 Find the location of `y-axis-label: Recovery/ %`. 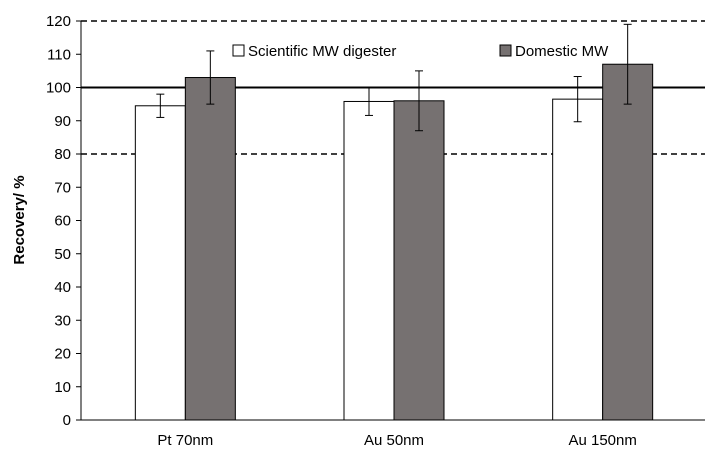

y-axis-label: Recovery/ % is located at coordinates (19, 219).